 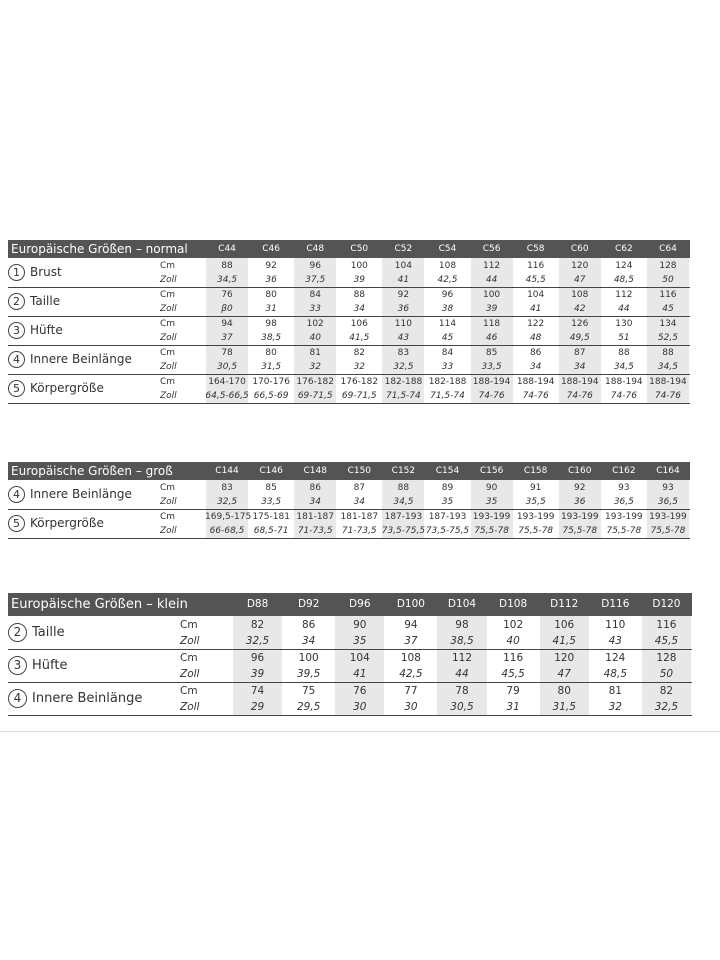 I want to click on cm-value: 102, so click(x=513, y=625).